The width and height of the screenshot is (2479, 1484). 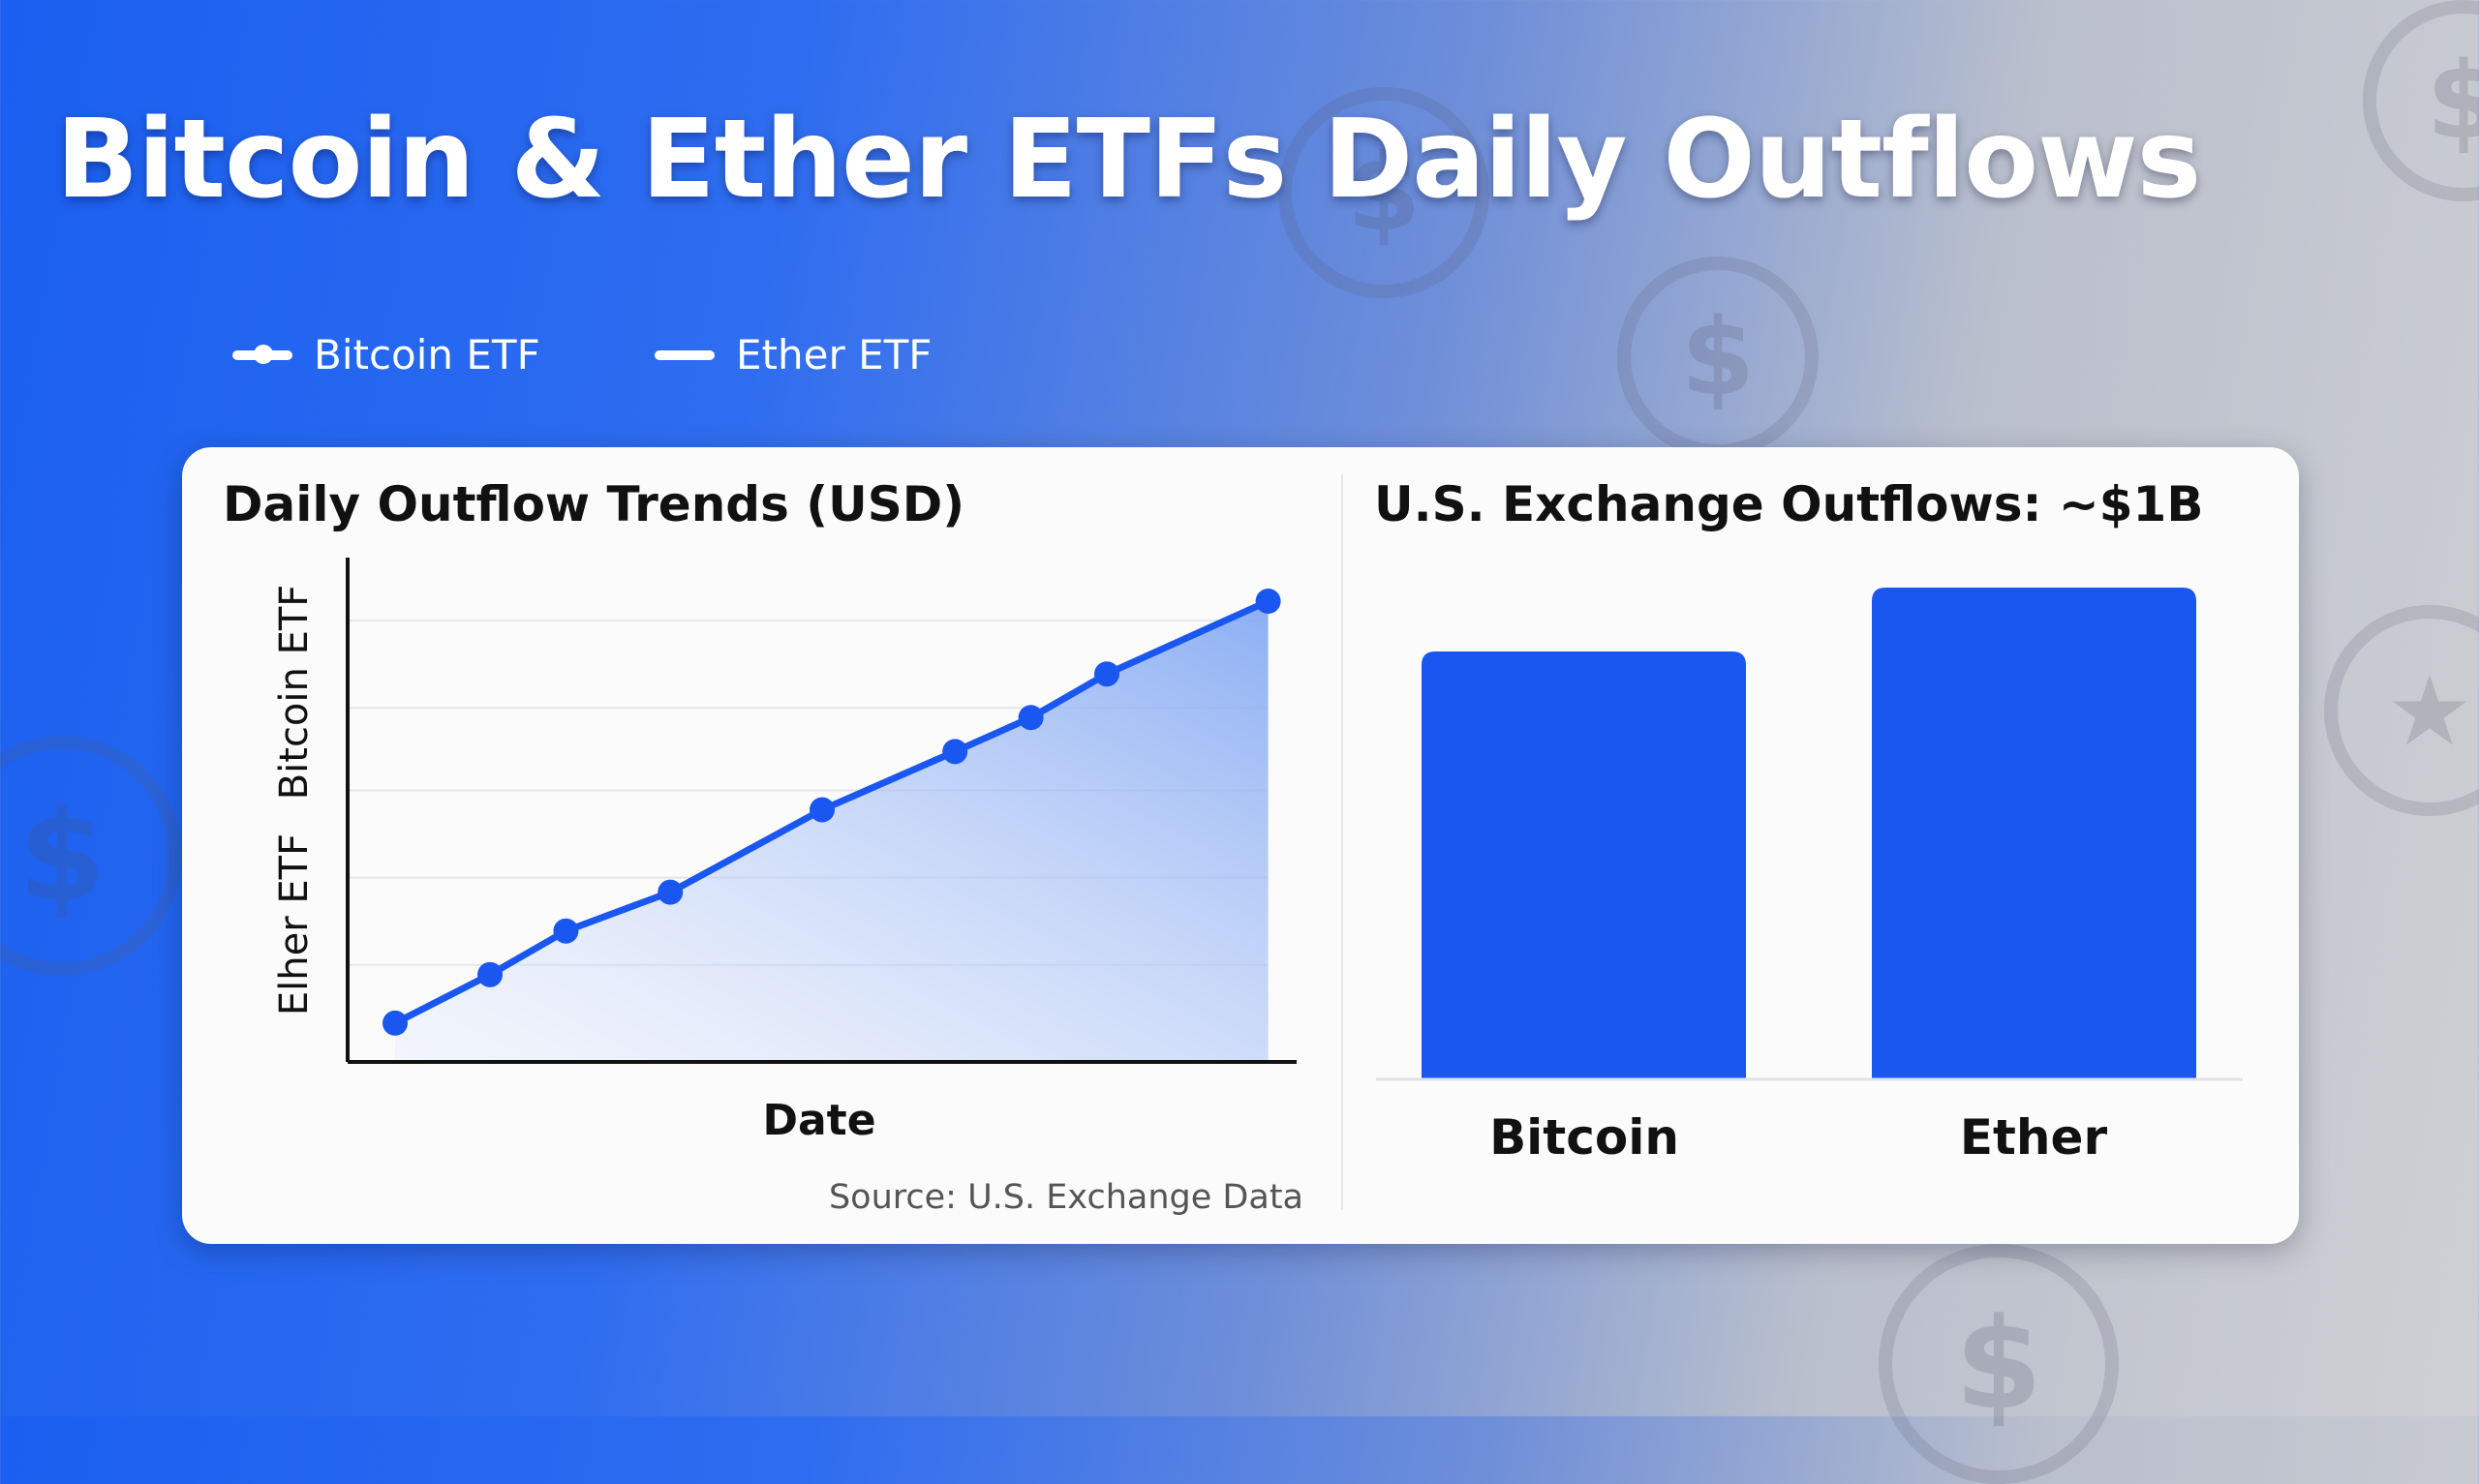 I want to click on y-axis-label-ether: Elher ETF, so click(x=294, y=924).